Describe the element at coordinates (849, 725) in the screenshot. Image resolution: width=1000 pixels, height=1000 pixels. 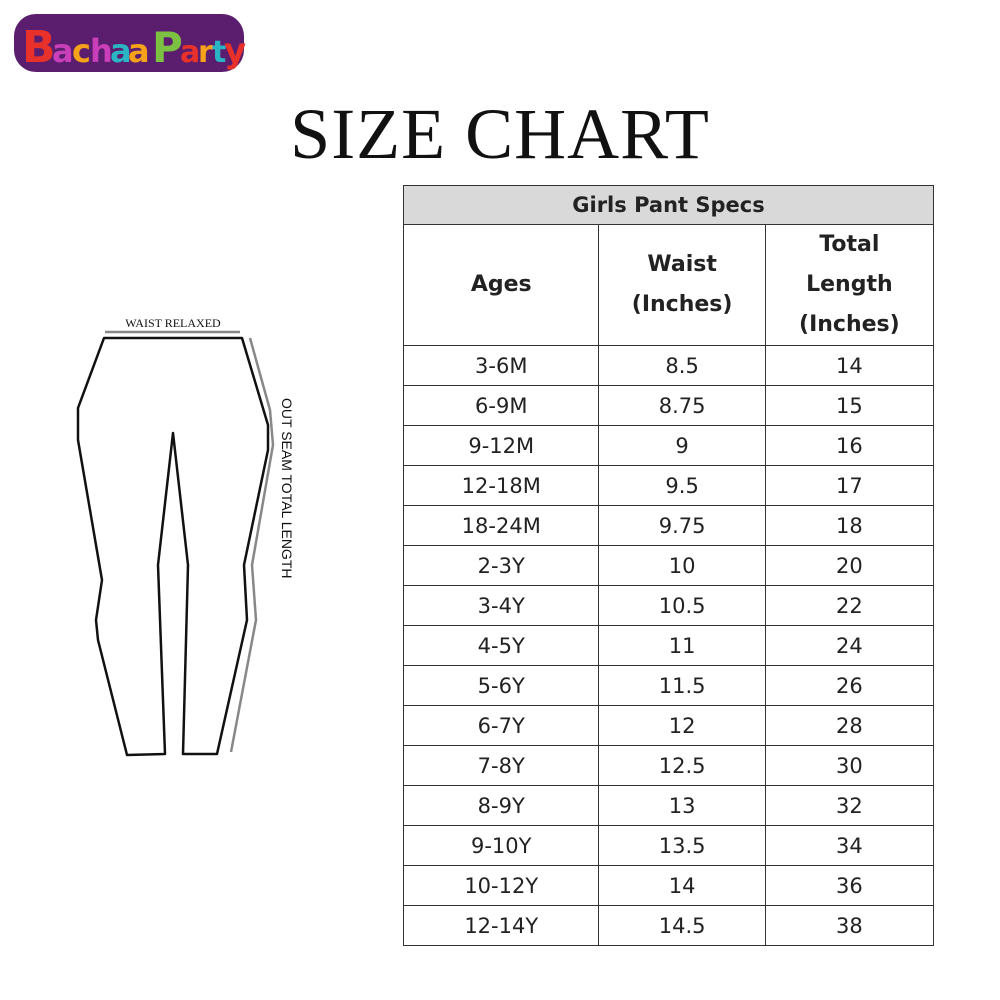
I see `length-cell: 28` at that location.